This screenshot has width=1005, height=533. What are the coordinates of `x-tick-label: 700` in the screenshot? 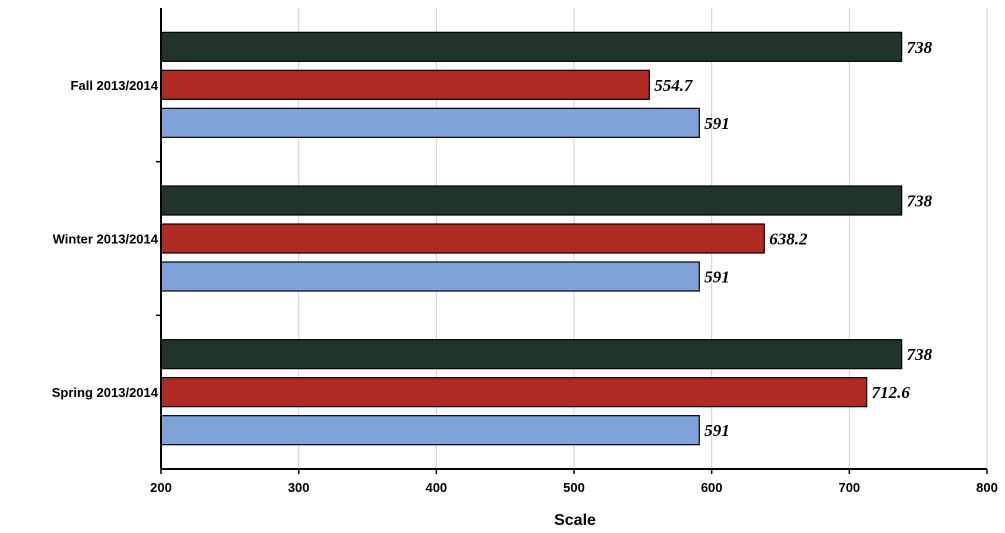 It's located at (849, 487).